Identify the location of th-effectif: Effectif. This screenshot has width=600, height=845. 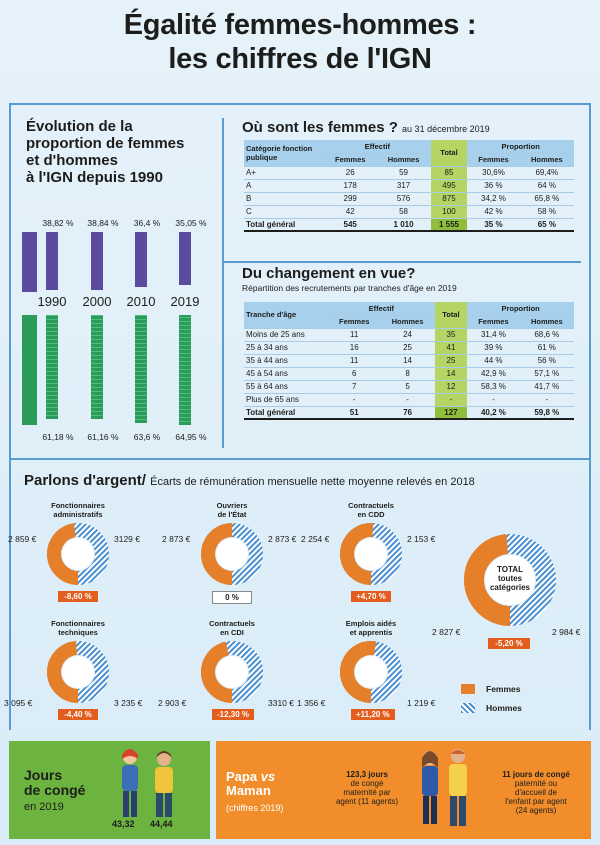
(381, 309).